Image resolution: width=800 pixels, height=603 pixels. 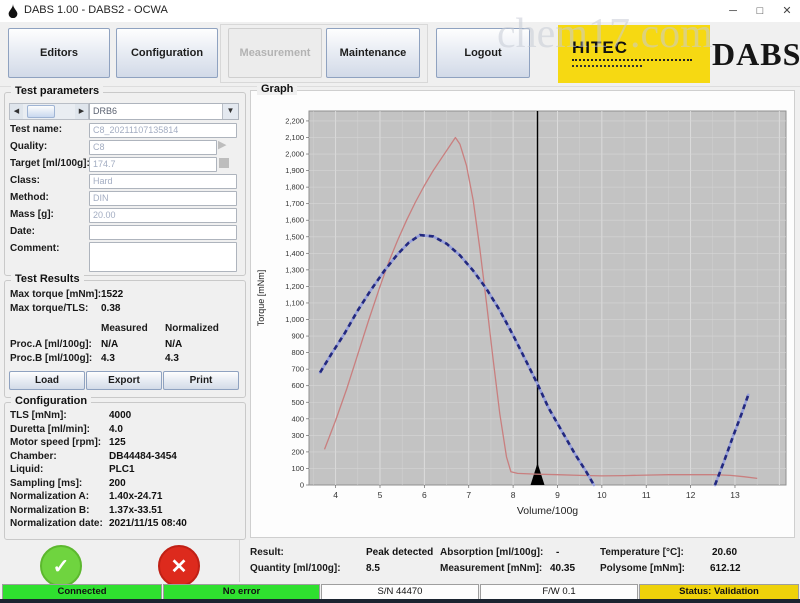 What do you see at coordinates (297, 385) in the screenshot?
I see `svg-text: 600` at bounding box center [297, 385].